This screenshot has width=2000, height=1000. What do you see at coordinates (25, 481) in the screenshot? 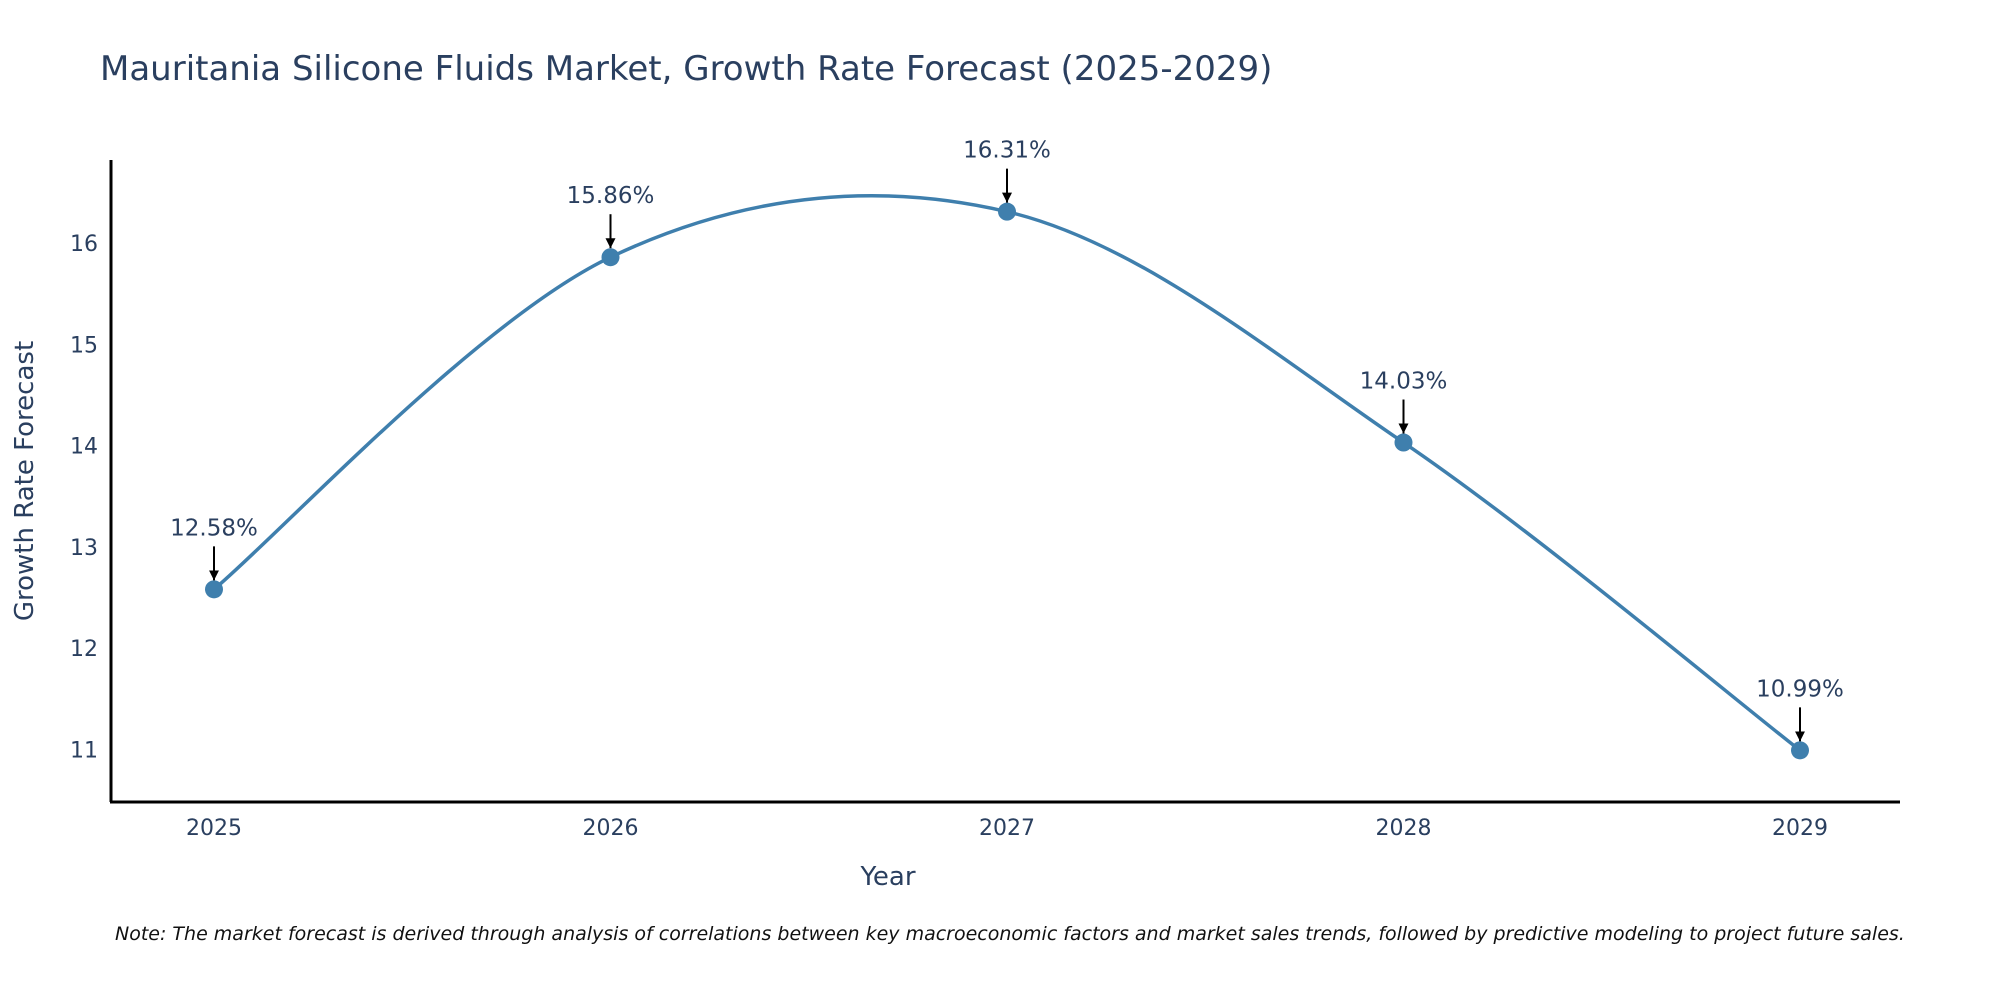
I see `y-axis-title: Growth Rate Forecast` at bounding box center [25, 481].